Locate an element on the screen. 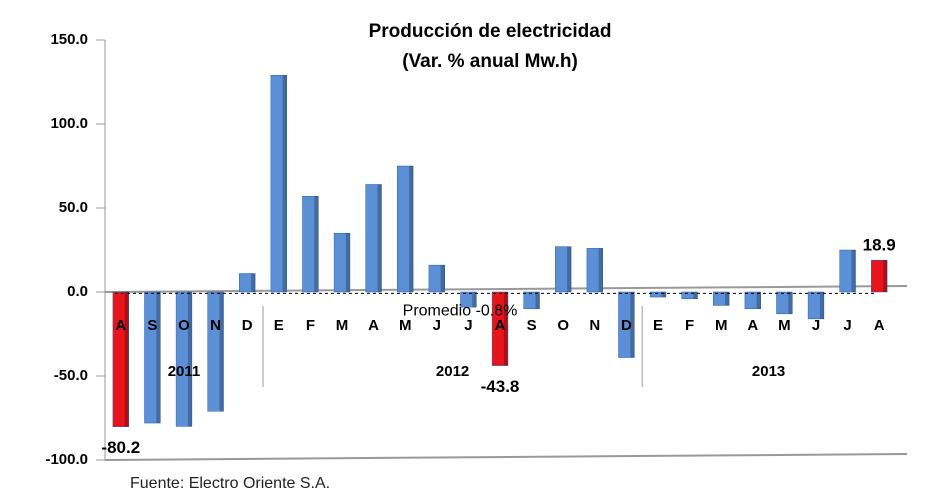 This screenshot has height=490, width=933. y-tick-label: 50.0 is located at coordinates (73, 207).